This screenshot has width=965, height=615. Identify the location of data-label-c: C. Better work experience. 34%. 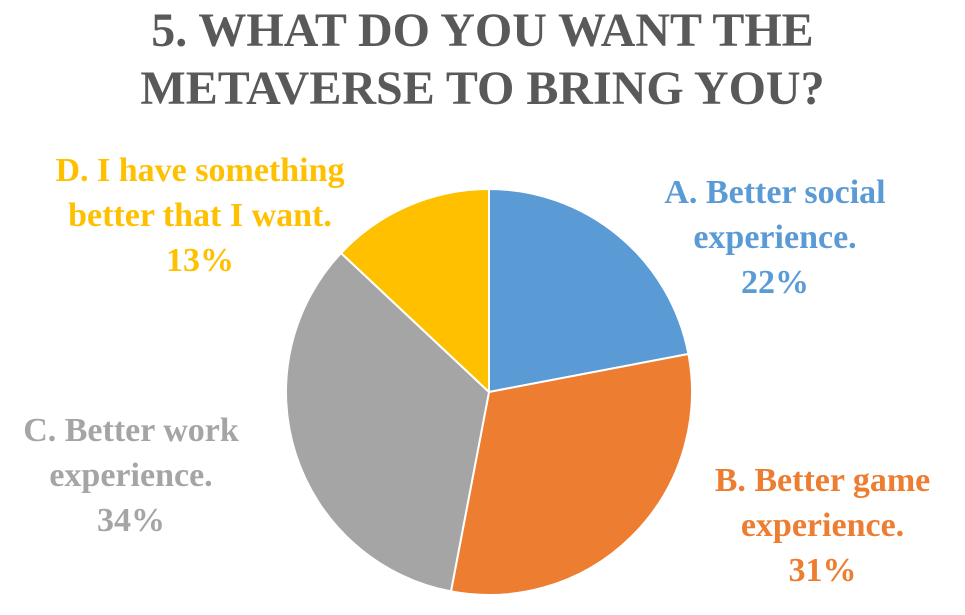
(131, 475).